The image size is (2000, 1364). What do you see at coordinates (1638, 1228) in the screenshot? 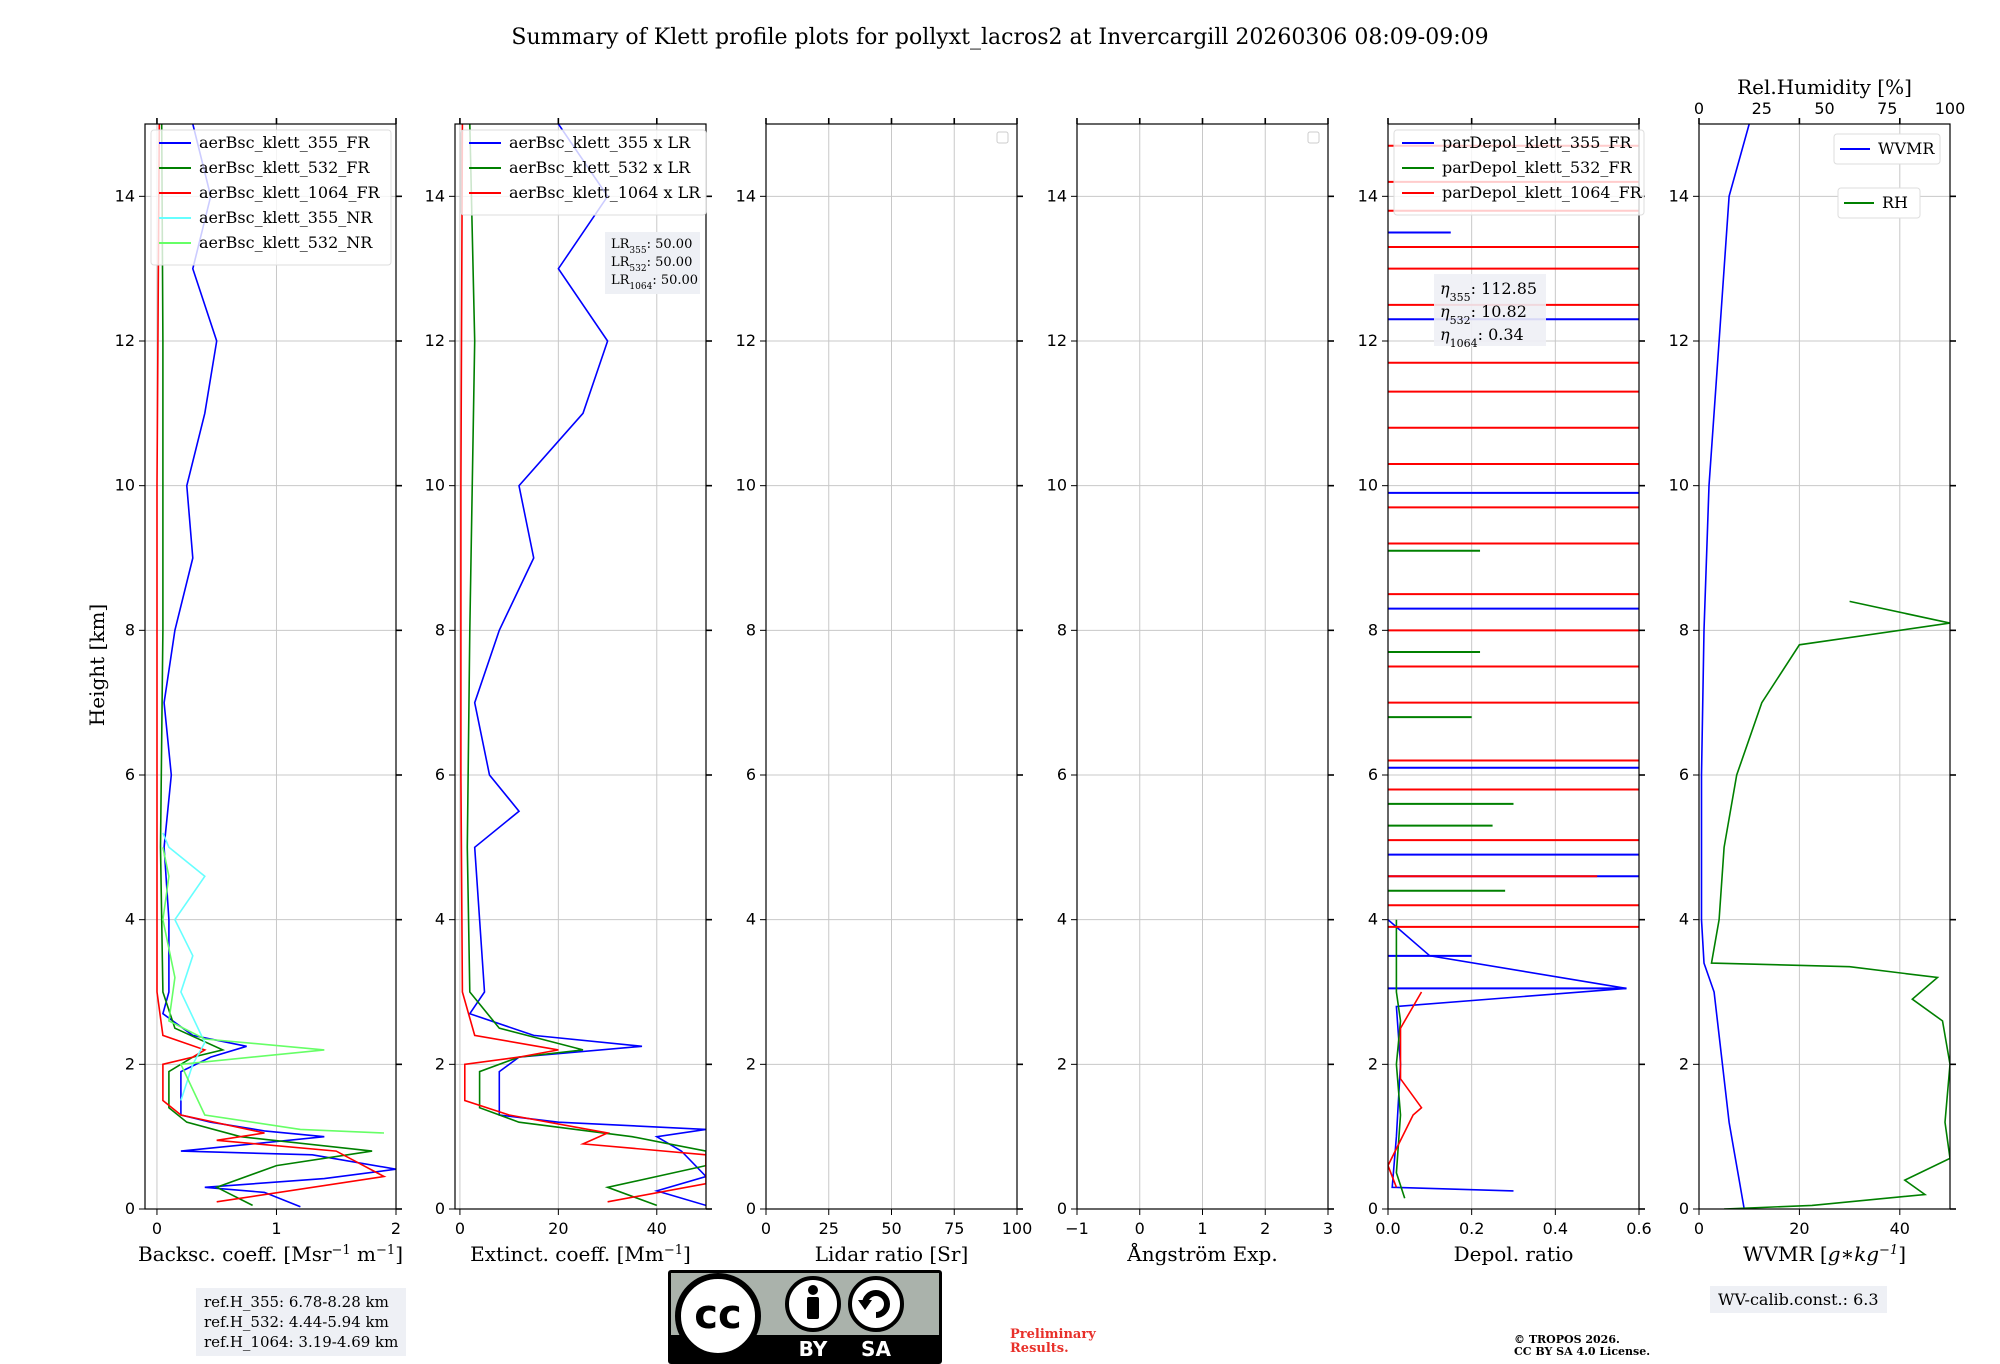
I see `x-tick-label: 0.6` at bounding box center [1638, 1228].